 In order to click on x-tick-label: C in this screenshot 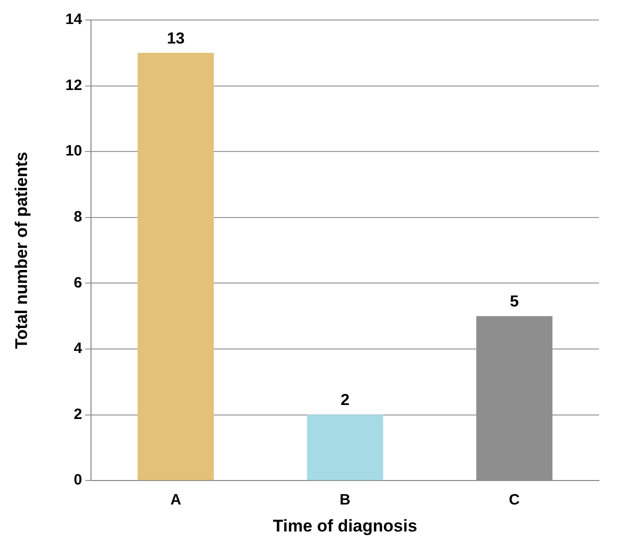, I will do `click(514, 500)`.